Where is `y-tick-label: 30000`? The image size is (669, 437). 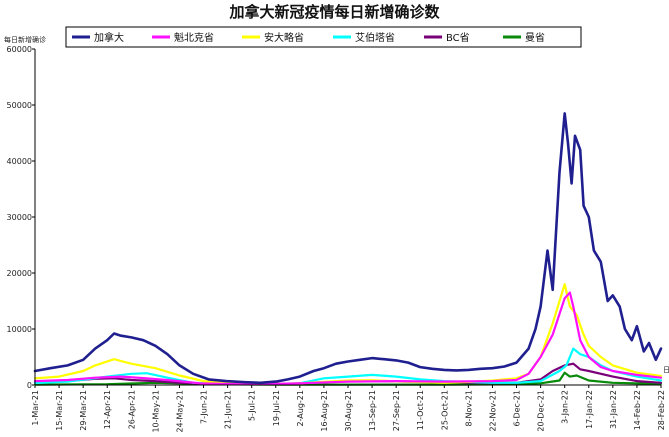
y-tick-label: 30000 is located at coordinates (19, 217).